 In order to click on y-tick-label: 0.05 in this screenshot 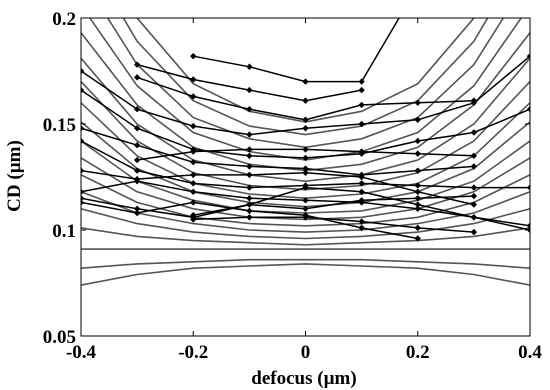, I will do `click(59, 337)`.